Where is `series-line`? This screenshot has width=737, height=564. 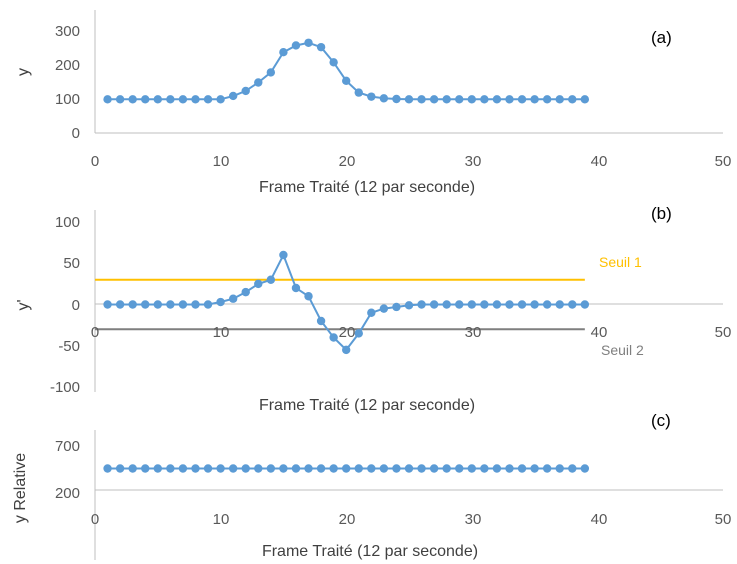 series-line is located at coordinates (346, 71).